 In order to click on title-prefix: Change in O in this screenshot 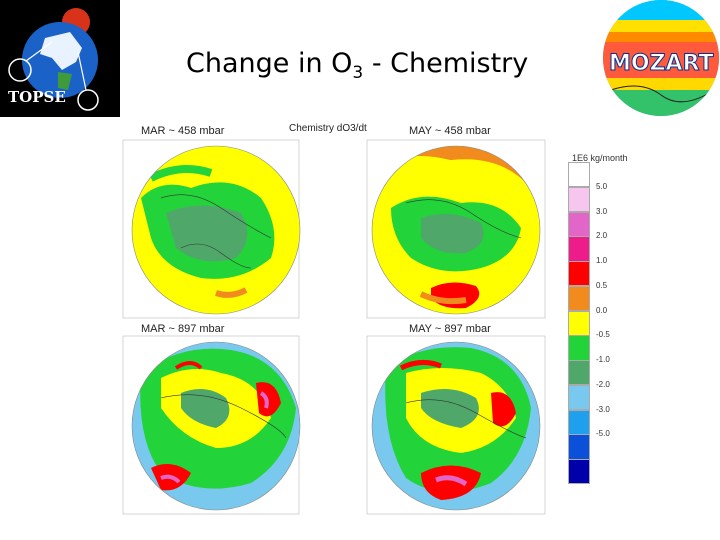, I will do `click(269, 63)`.